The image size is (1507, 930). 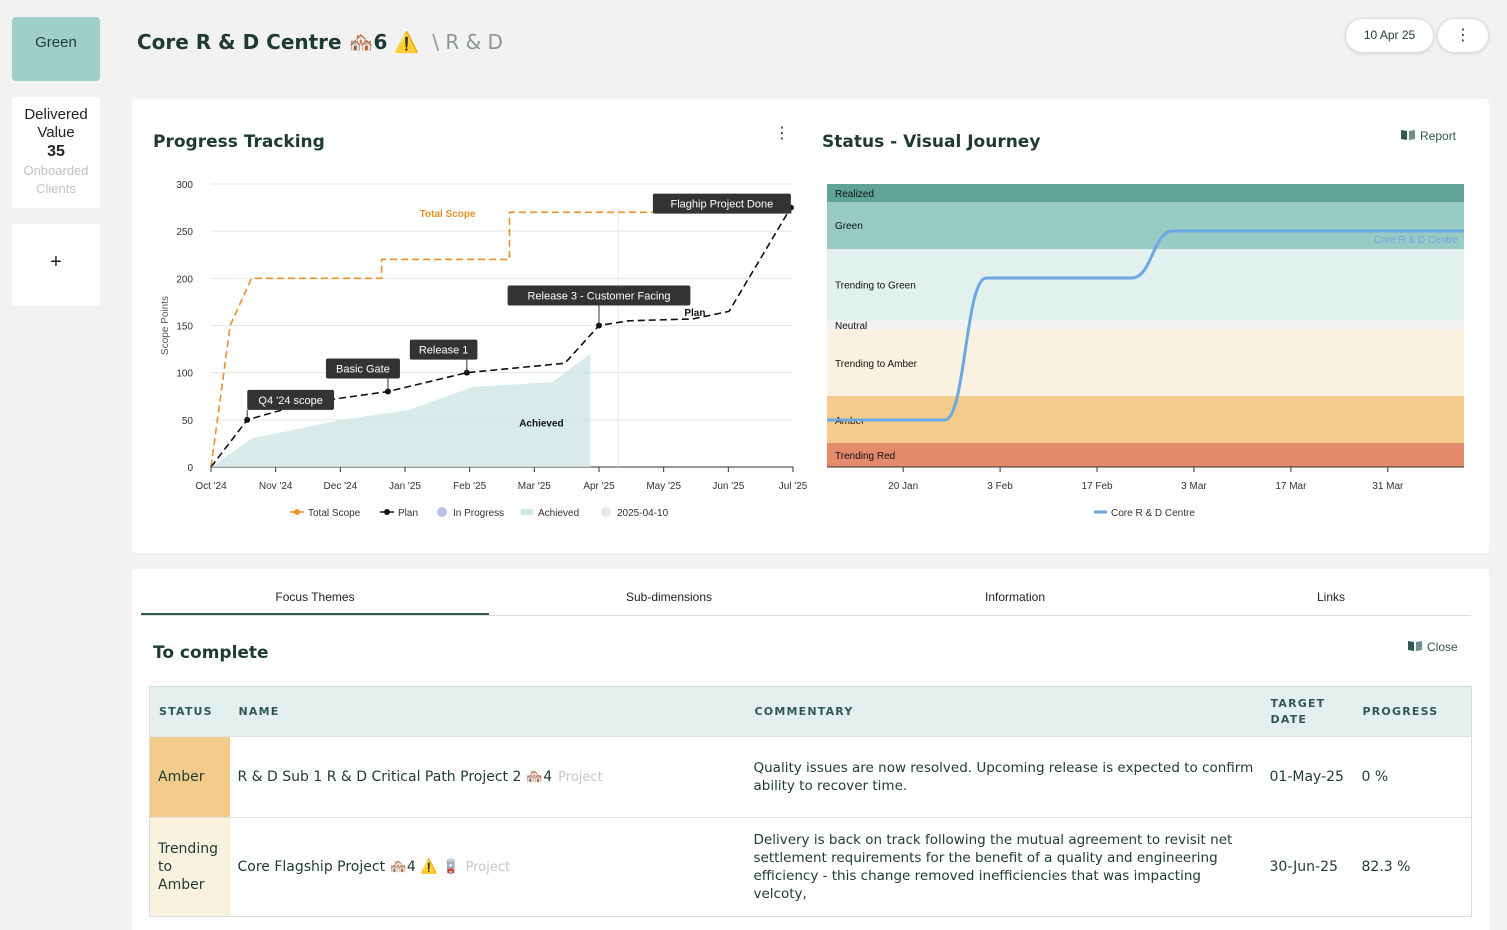 I want to click on breadcrumb: \ R & D, so click(x=467, y=42).